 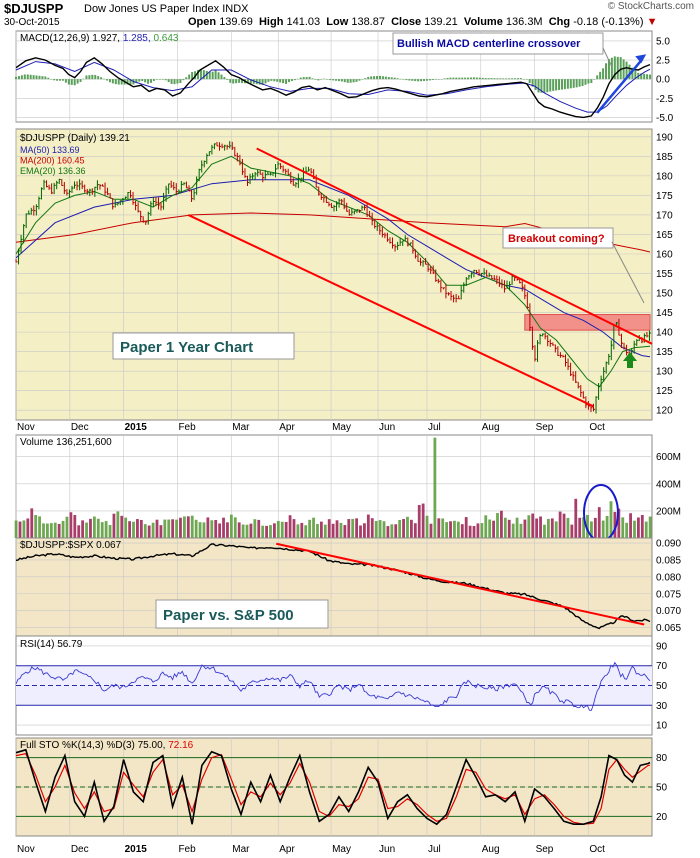 I want to click on price-tick-label: 185, so click(x=664, y=157).